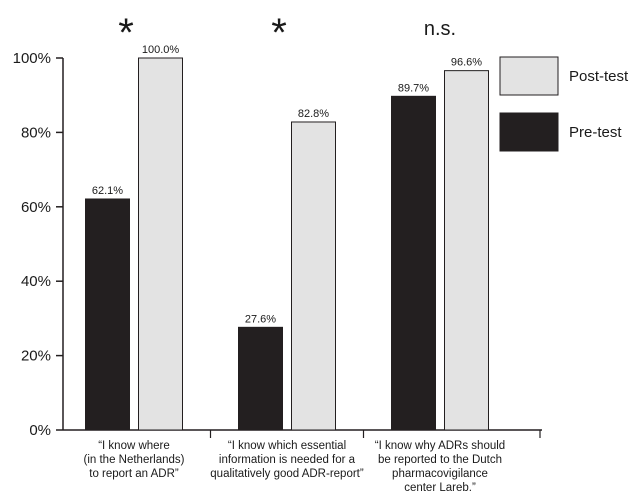  I want to click on category-label-line: qualitatively good ADR-report”, so click(287, 474).